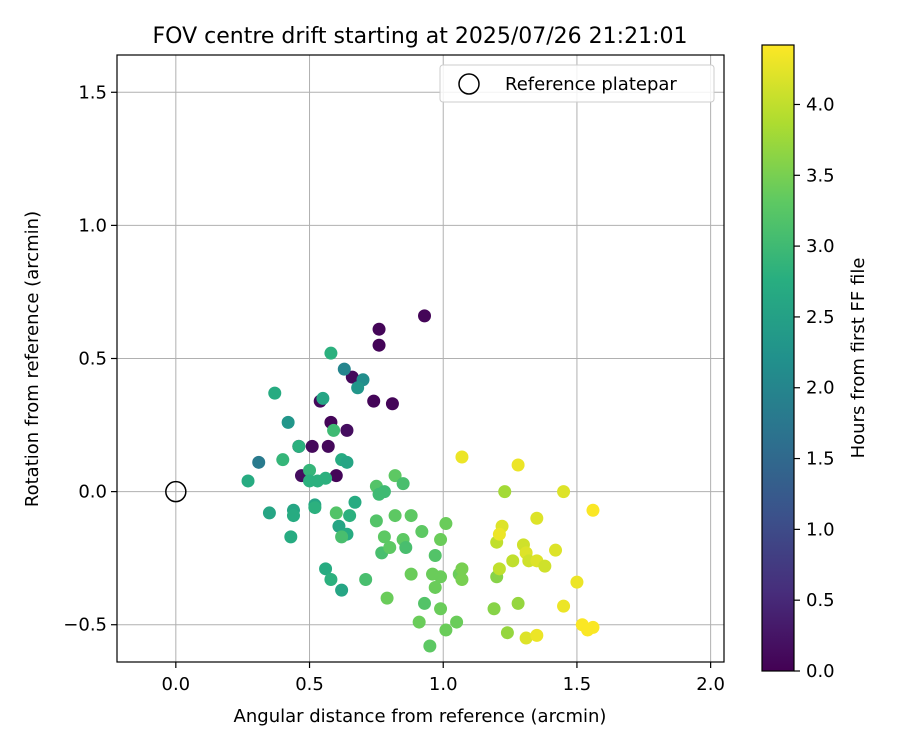 This screenshot has width=900, height=750. What do you see at coordinates (820, 175) in the screenshot?
I see `colorbar-tick-label: 3.5` at bounding box center [820, 175].